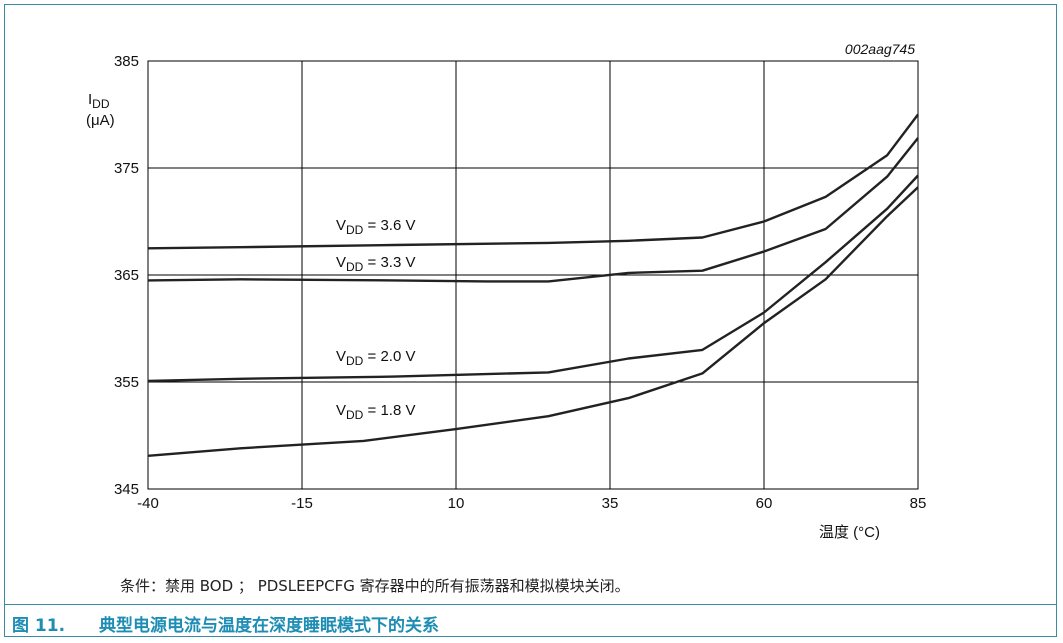  I want to click on series-label: VDD = 1.8 V, so click(375, 412).